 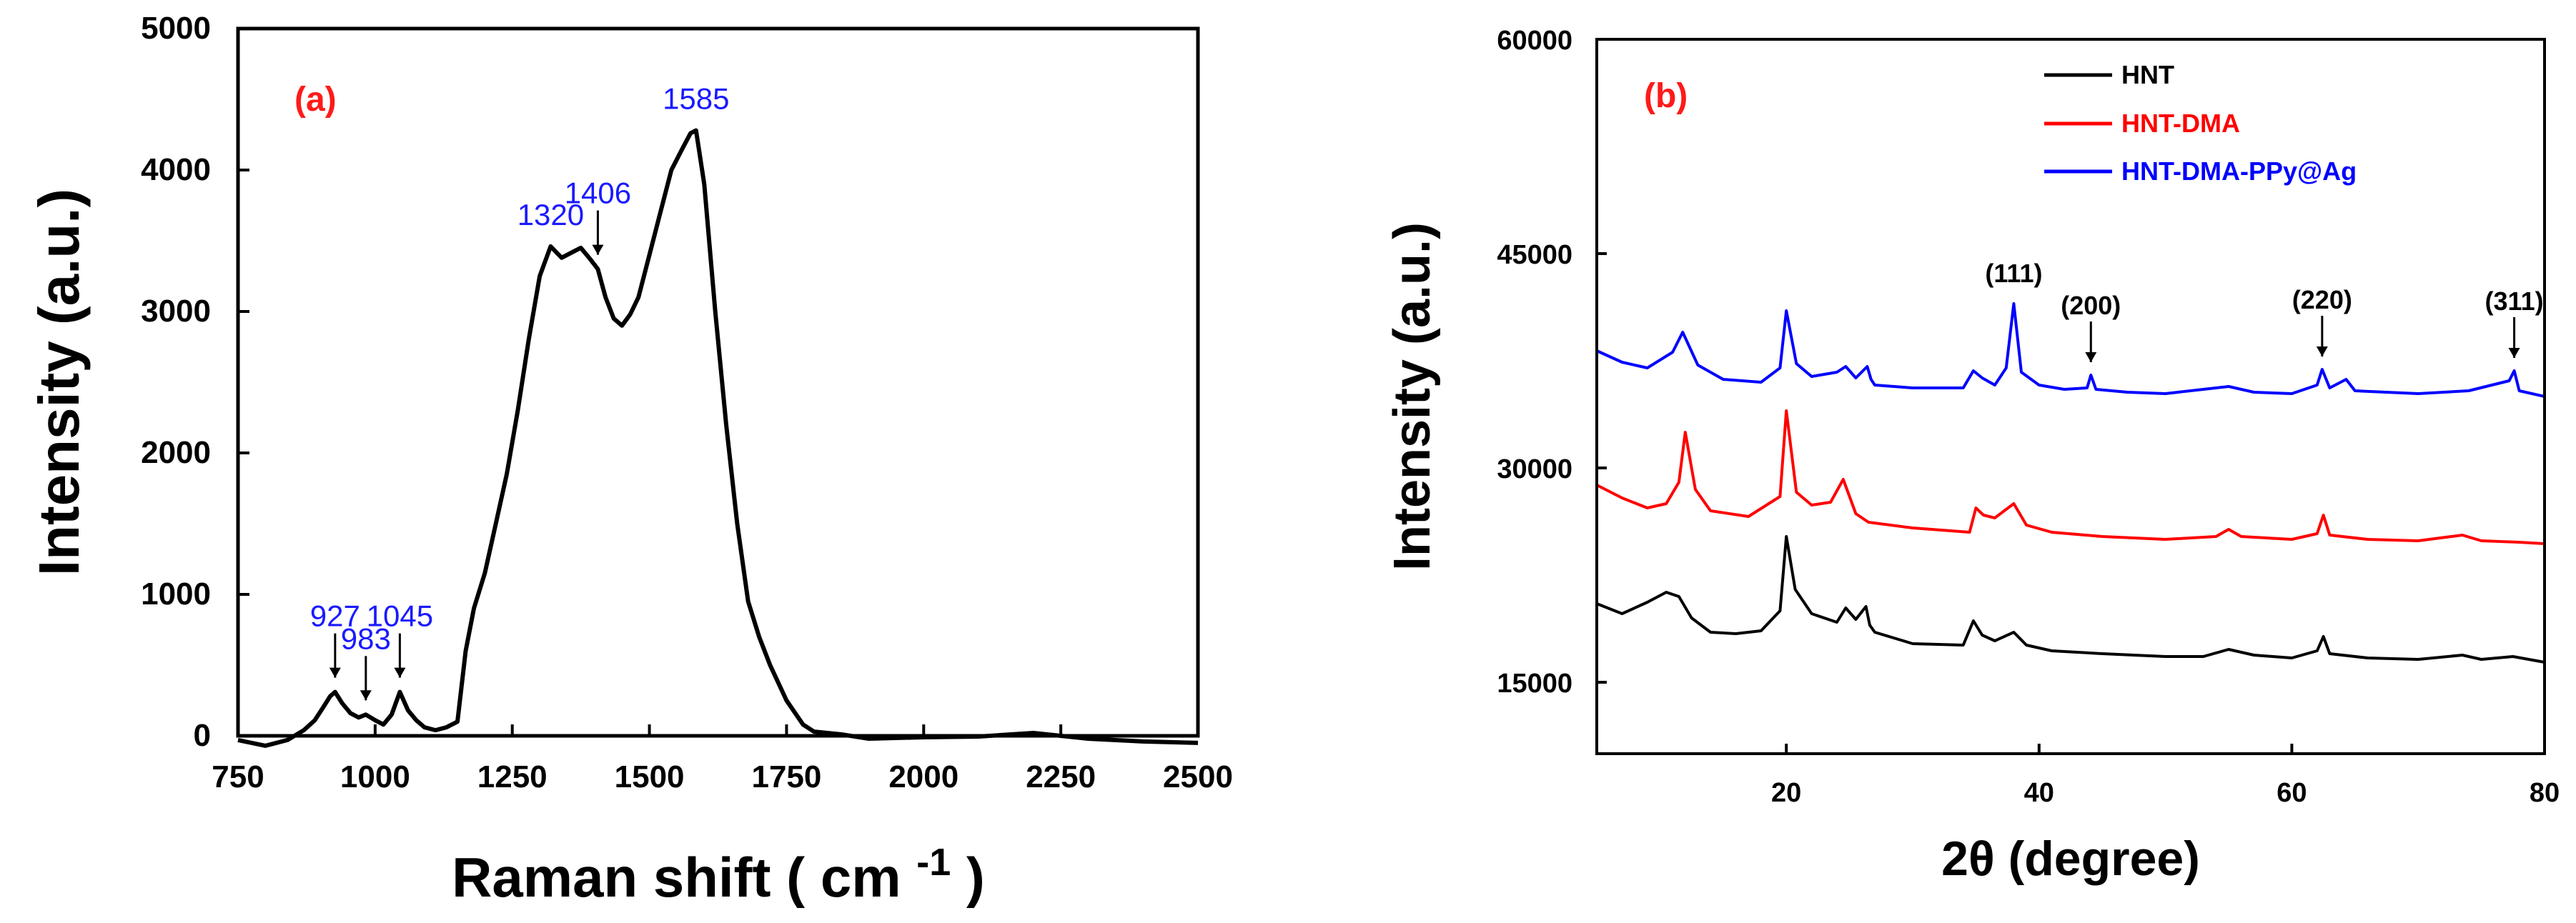 I want to click on y-tick-label: 3000, so click(x=176, y=312).